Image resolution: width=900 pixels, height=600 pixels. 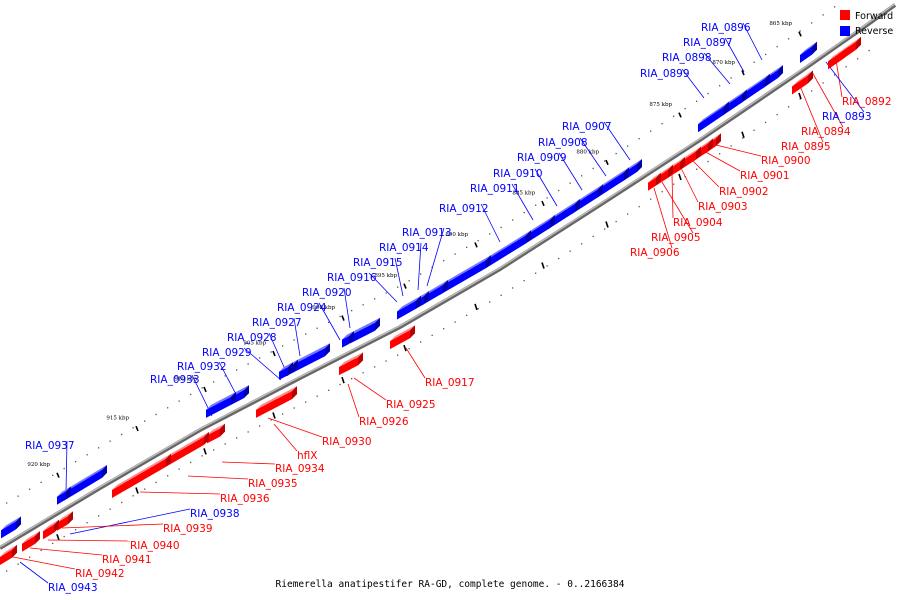 I want to click on gene-label: RIA_0943, so click(x=73, y=588).